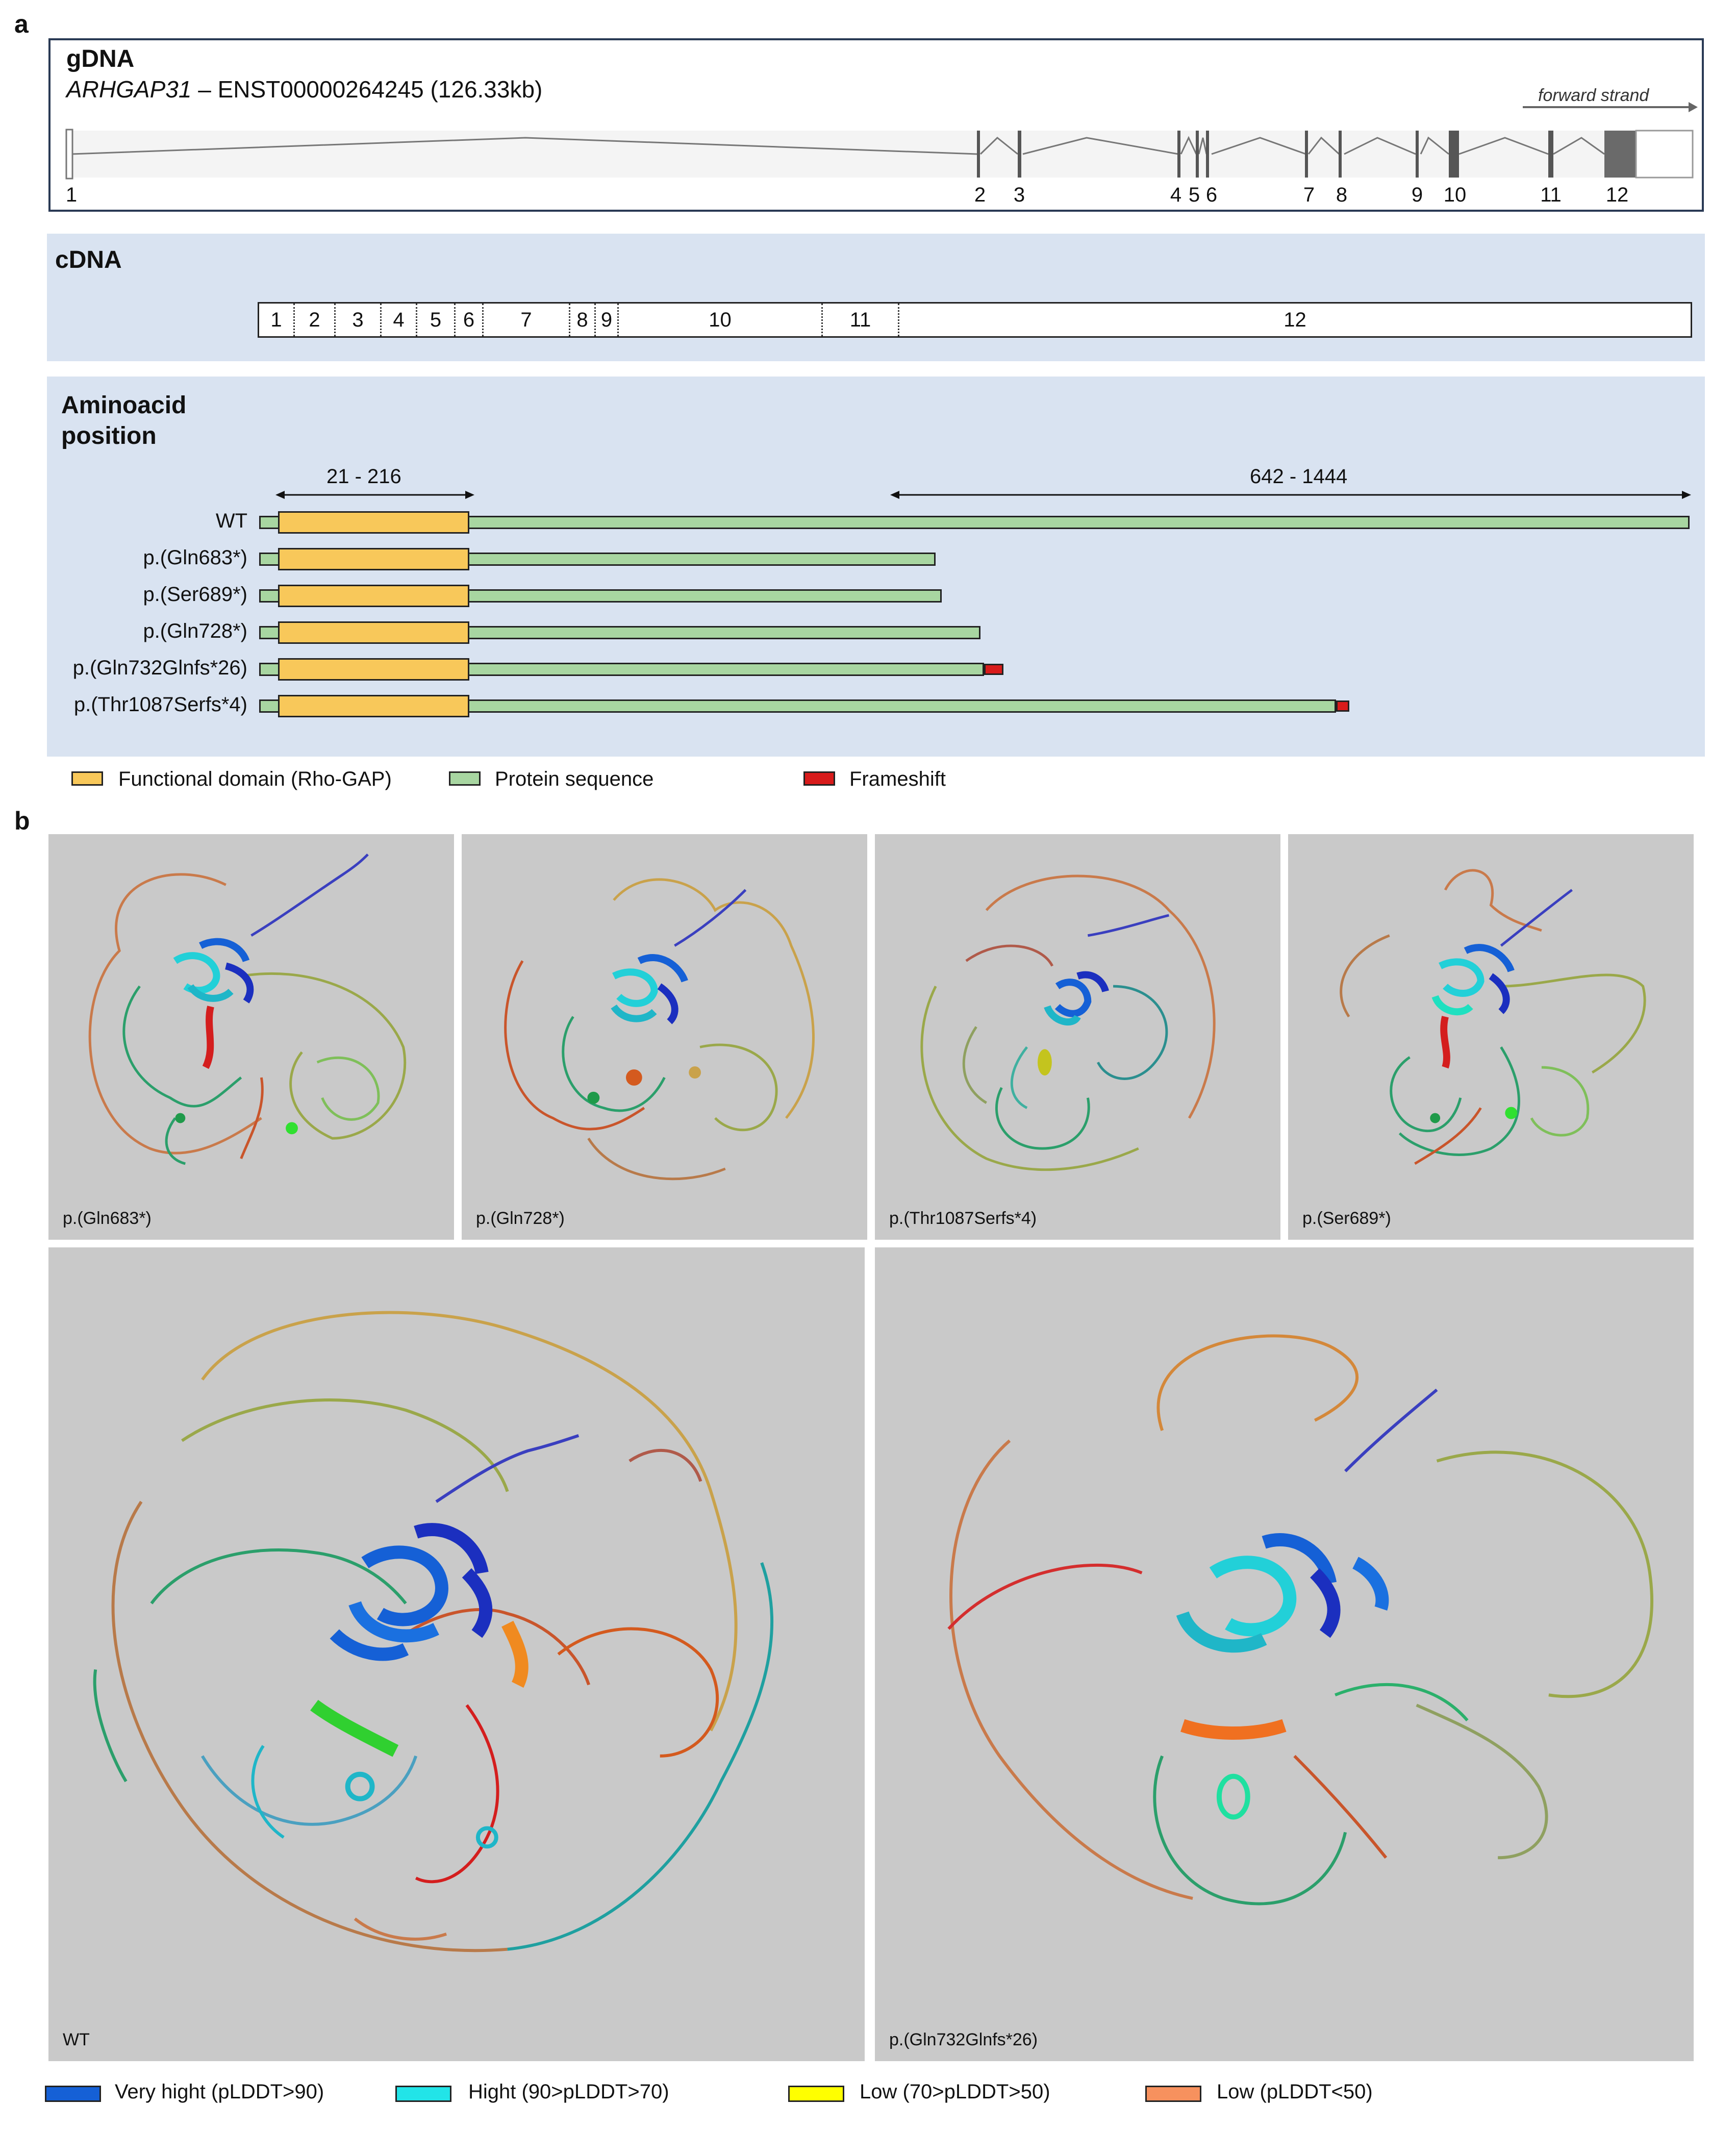 The height and width of the screenshot is (2154, 1736). I want to click on gdna-box, so click(876, 125).